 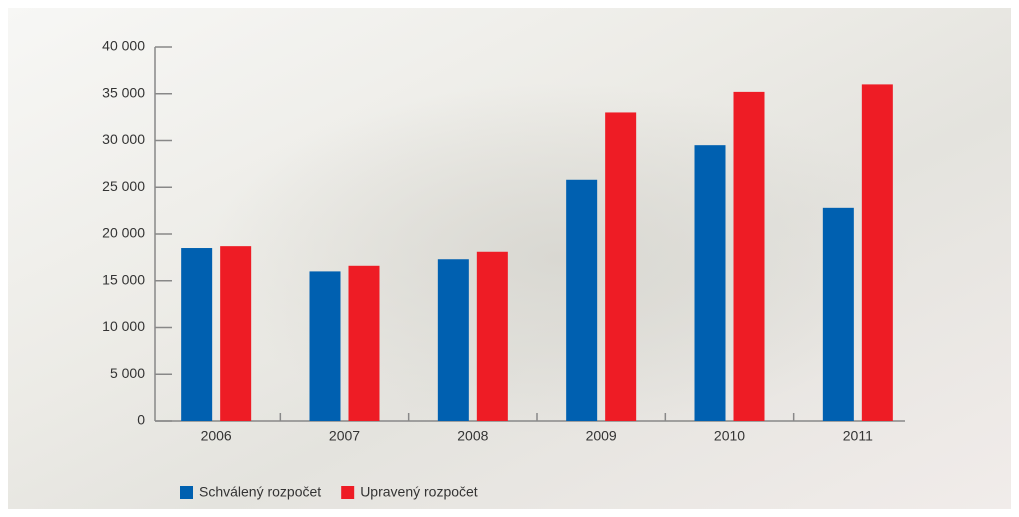 I want to click on y-tick-label: 0, so click(x=141, y=420).